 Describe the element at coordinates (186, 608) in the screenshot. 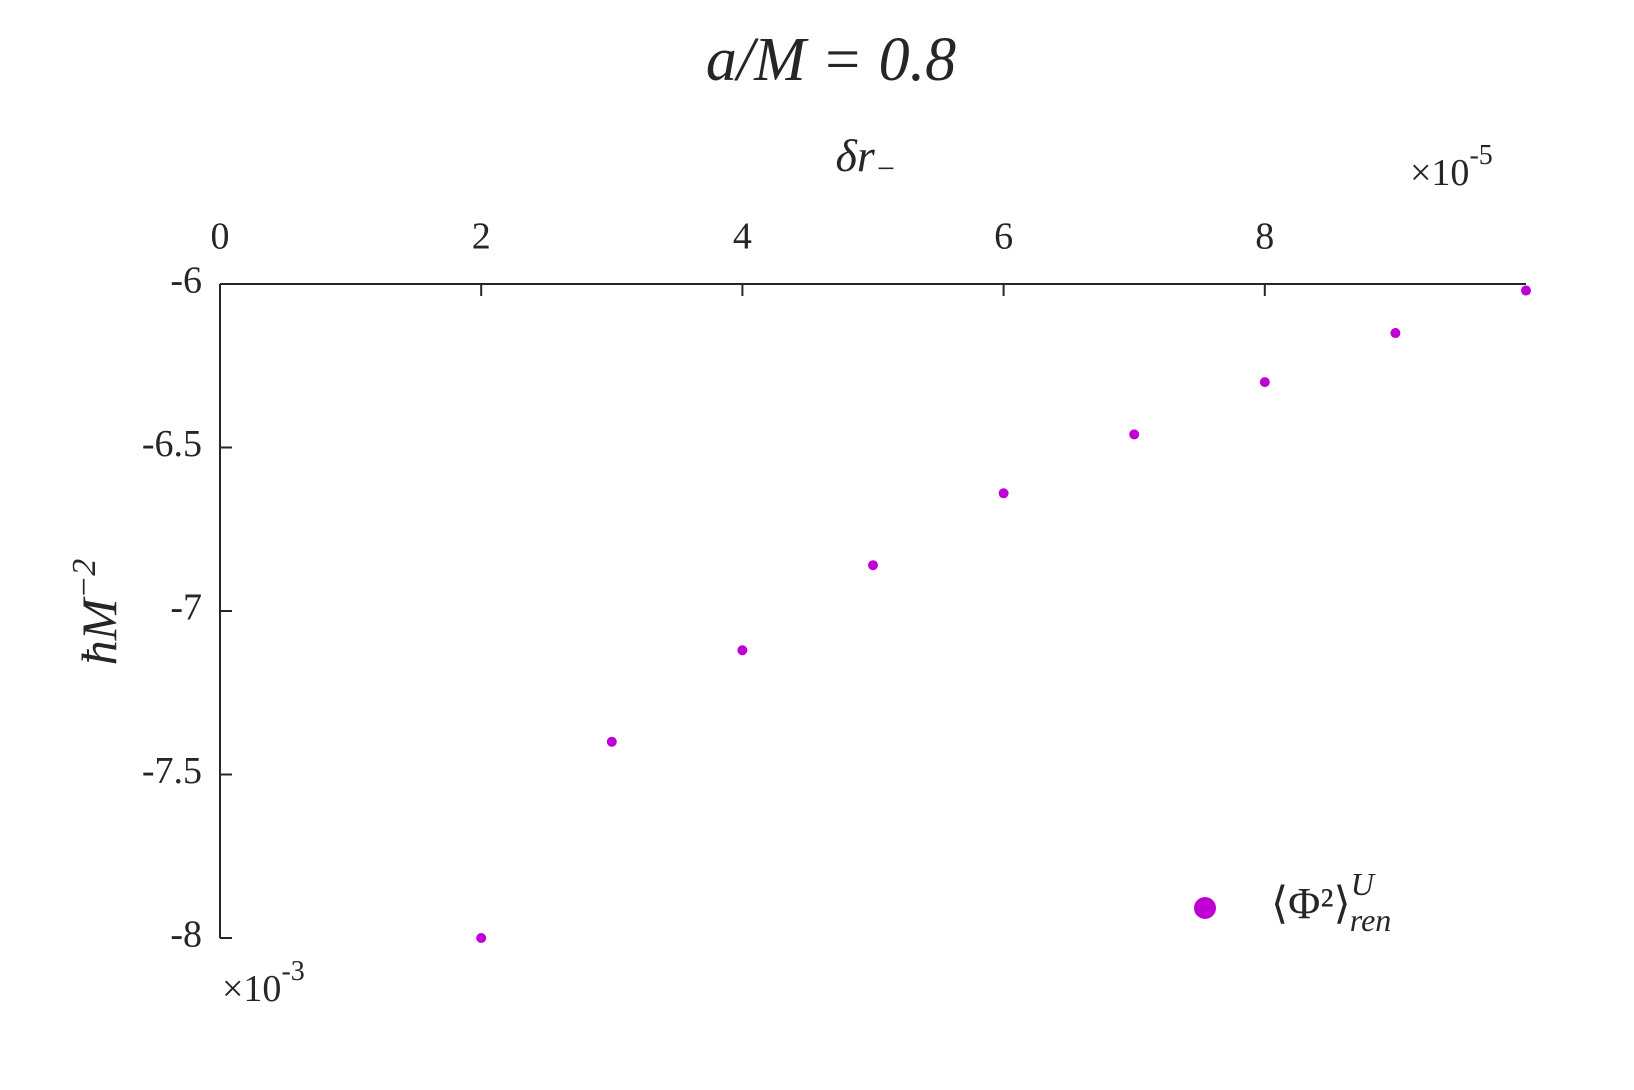

I see `y-tick-label: -7` at that location.